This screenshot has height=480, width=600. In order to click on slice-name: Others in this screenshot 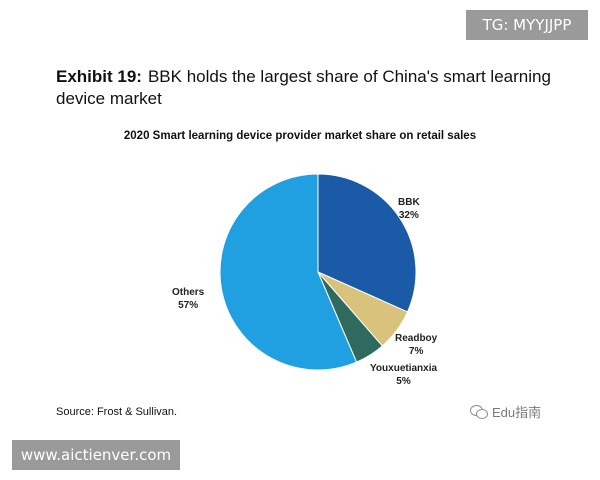, I will do `click(188, 292)`.